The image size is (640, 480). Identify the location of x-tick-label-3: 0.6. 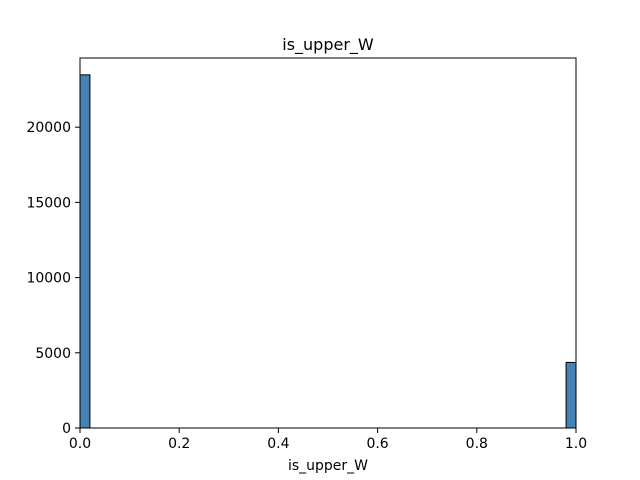
(377, 444).